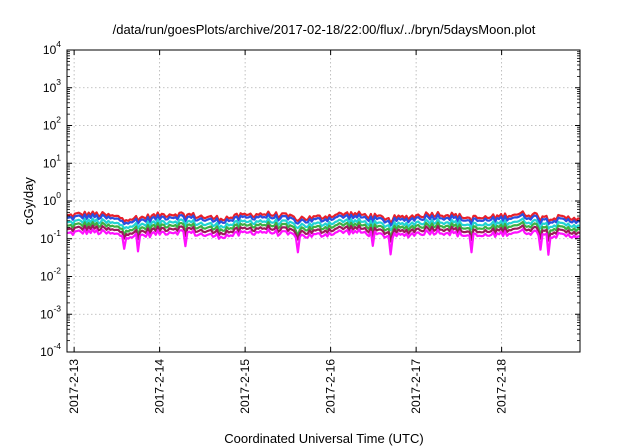 Image resolution: width=640 pixels, height=448 pixels. Describe the element at coordinates (28, 201) in the screenshot. I see `y-axis-label: cGy/day` at that location.